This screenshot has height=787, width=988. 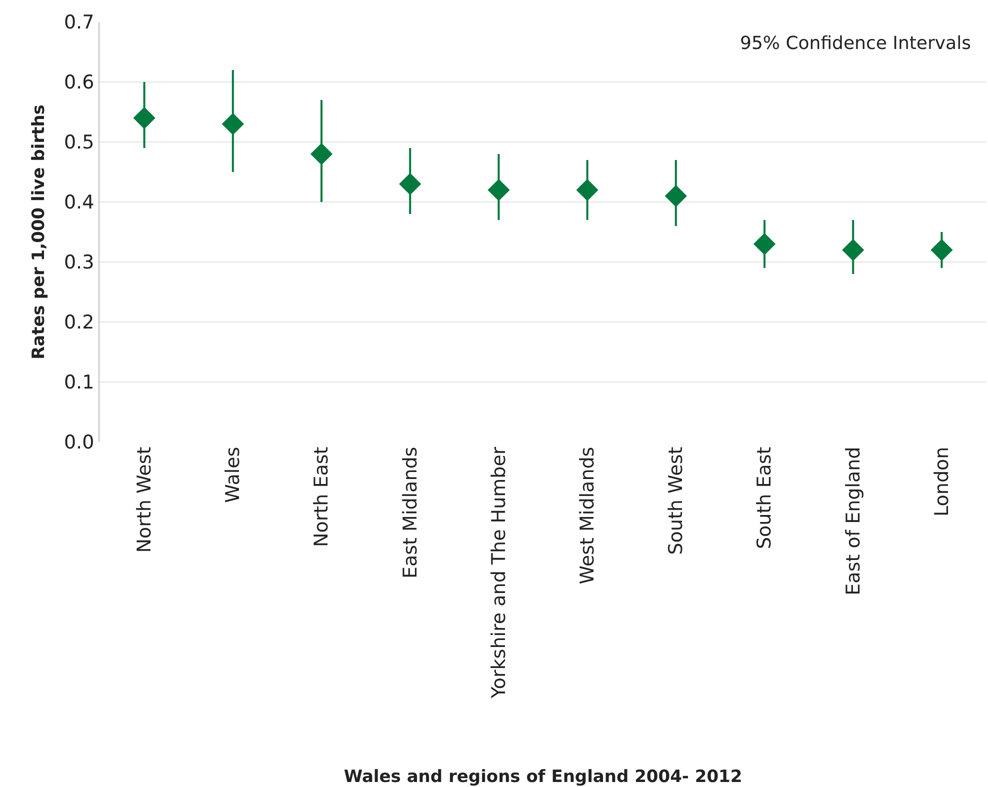 I want to click on y-tick-label: 0.0, so click(x=79, y=443).